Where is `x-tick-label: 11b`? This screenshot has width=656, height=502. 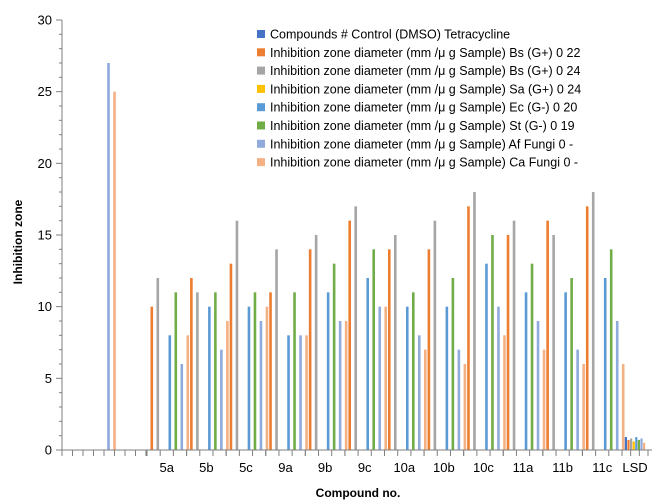
x-tick-label: 11b is located at coordinates (562, 467).